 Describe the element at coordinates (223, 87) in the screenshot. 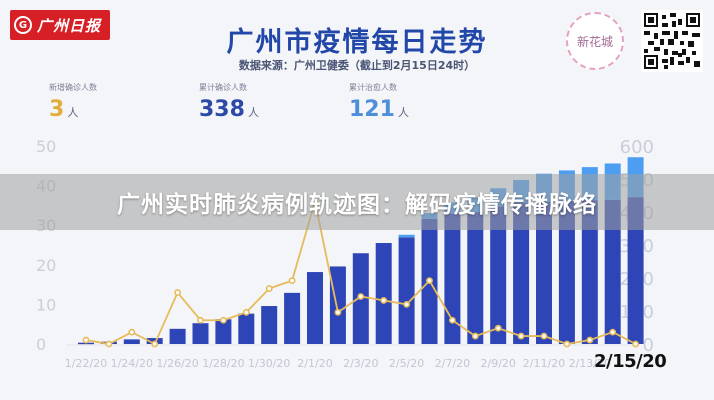

I see `stat-total-label: 累计确诊人数` at that location.